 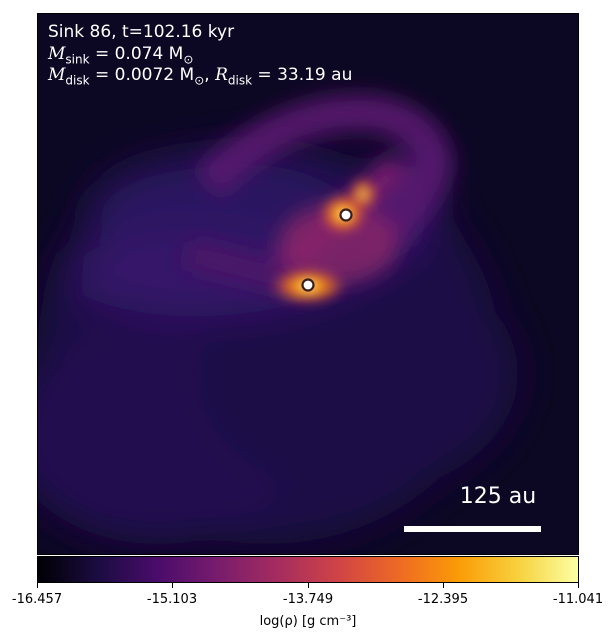 What do you see at coordinates (578, 599) in the screenshot?
I see `colorbar-tick-label: -11.041` at bounding box center [578, 599].